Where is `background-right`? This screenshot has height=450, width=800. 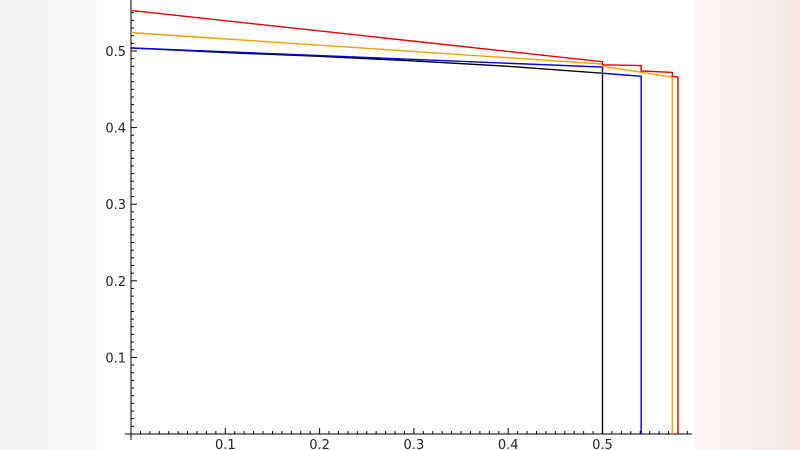 background-right is located at coordinates (747, 225).